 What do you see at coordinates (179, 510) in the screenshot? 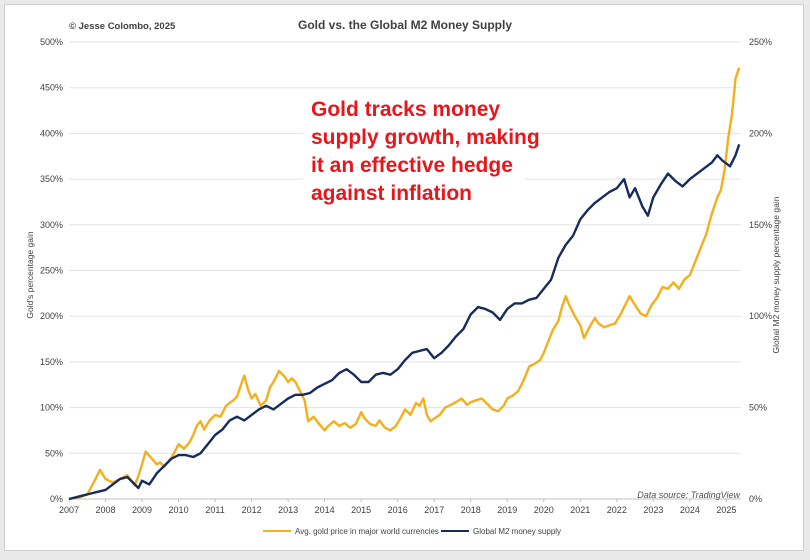
I see `x-tick-label: 2010` at bounding box center [179, 510].